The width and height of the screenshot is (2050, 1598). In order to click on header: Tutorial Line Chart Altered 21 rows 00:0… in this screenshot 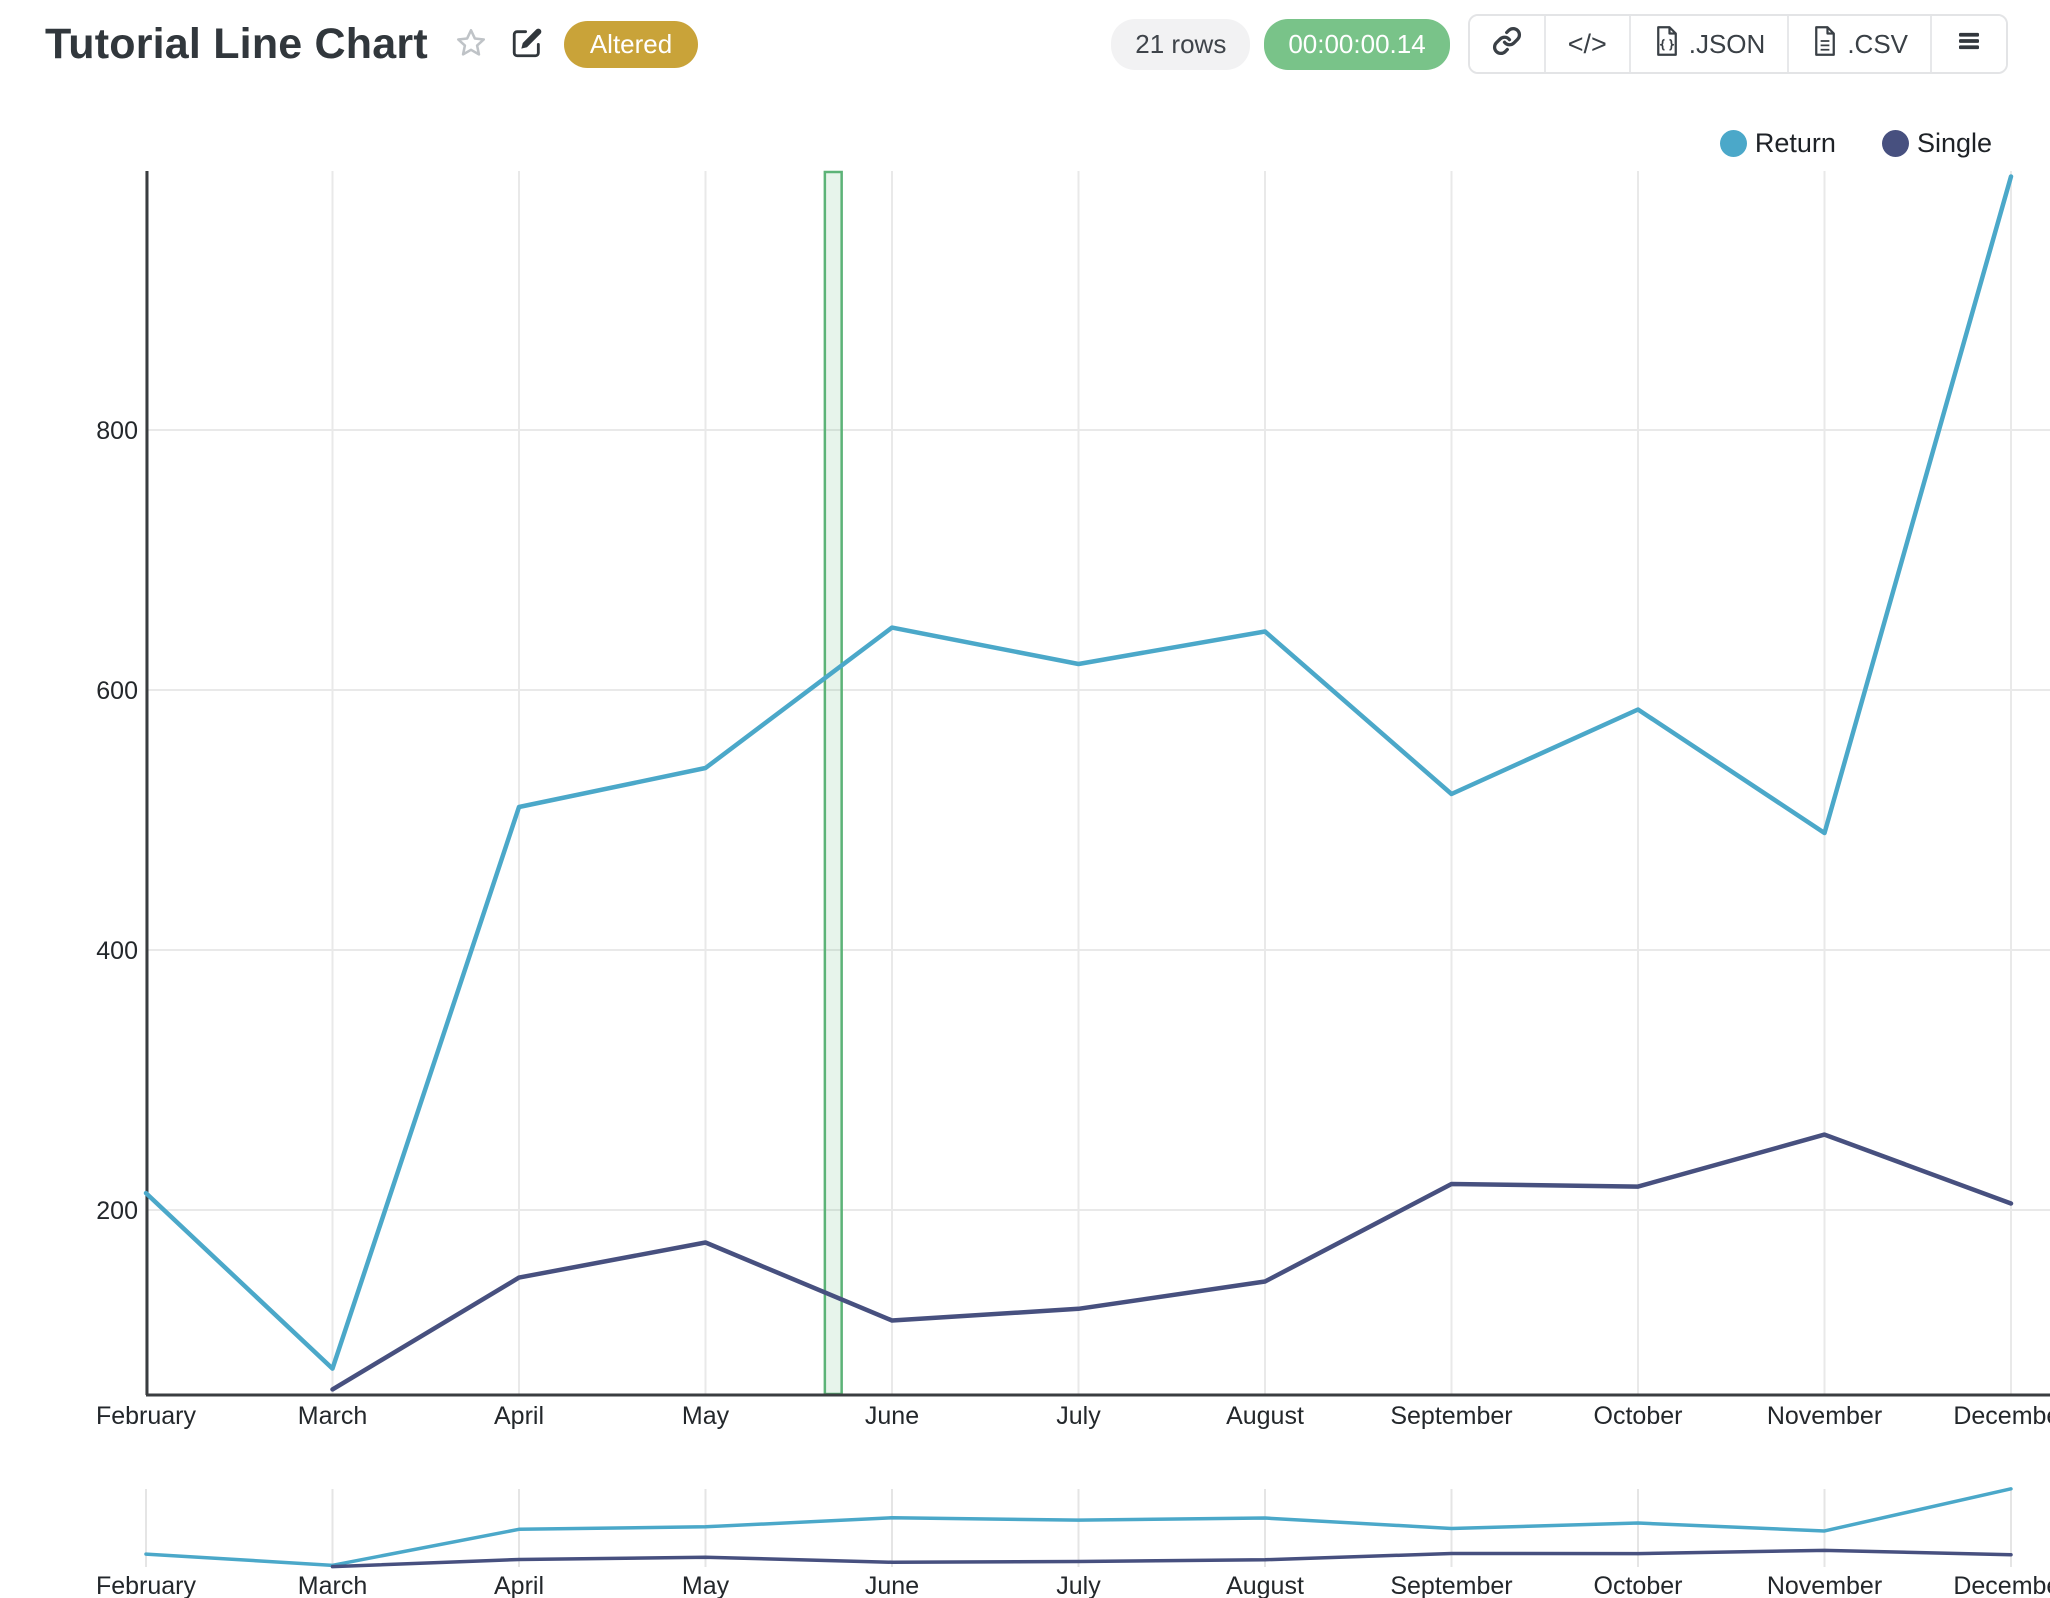, I will do `click(1025, 44)`.